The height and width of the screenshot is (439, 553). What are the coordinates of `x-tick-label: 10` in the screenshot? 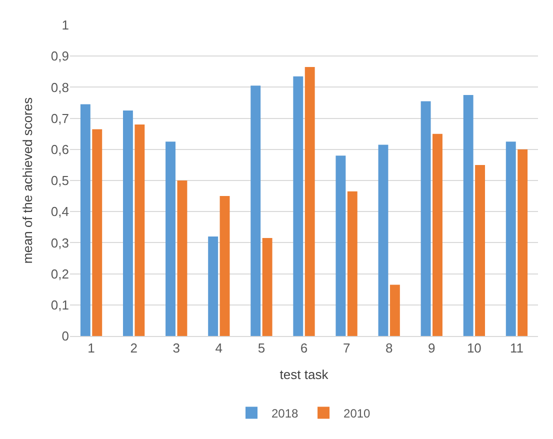 It's located at (474, 348).